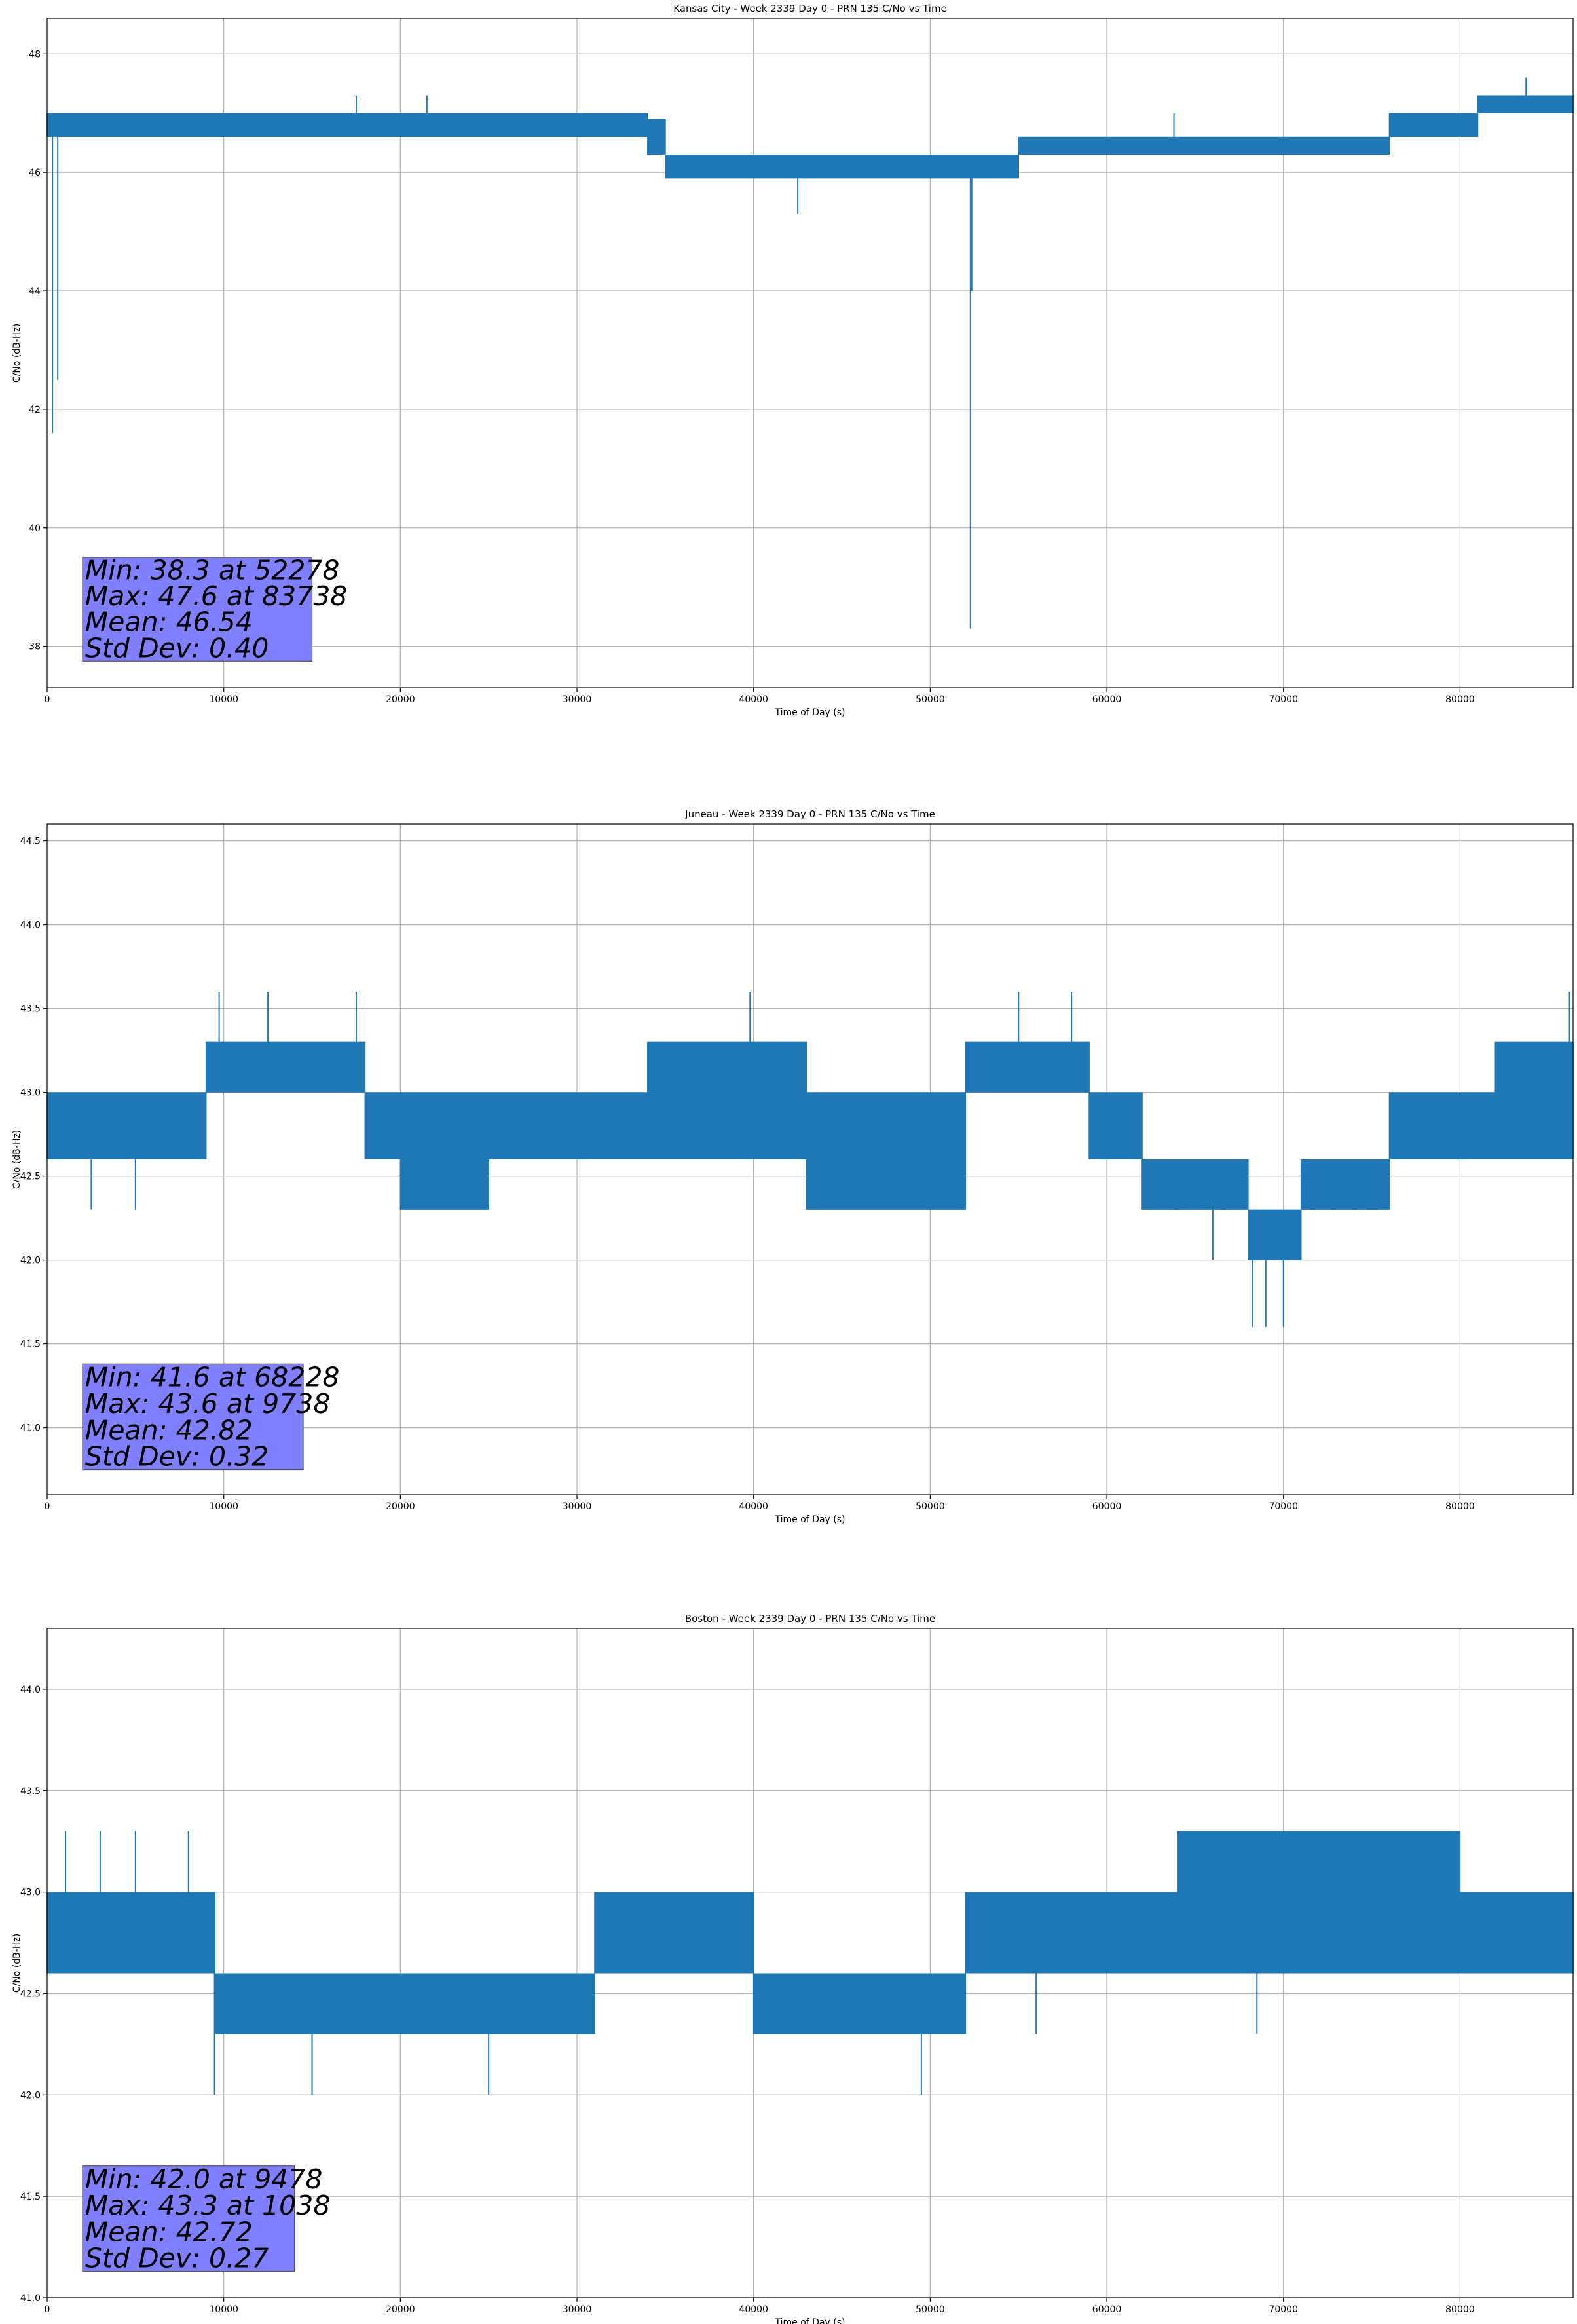  What do you see at coordinates (35, 291) in the screenshot?
I see `y-tick-label: 44` at bounding box center [35, 291].